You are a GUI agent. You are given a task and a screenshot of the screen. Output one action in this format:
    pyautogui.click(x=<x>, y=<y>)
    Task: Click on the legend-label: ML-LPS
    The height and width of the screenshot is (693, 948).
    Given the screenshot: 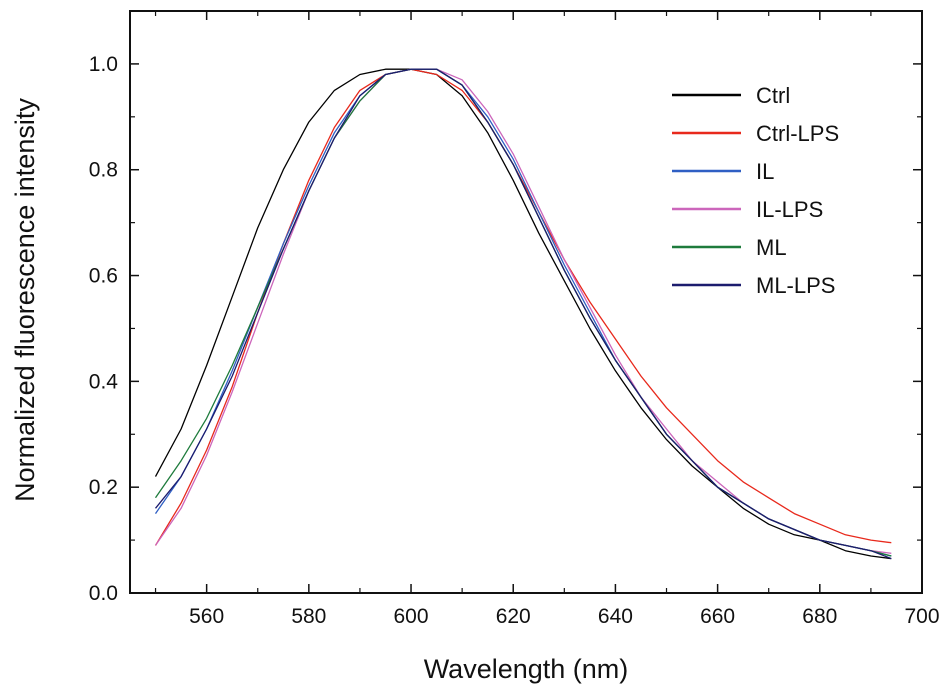 What is the action you would take?
    pyautogui.click(x=795, y=285)
    